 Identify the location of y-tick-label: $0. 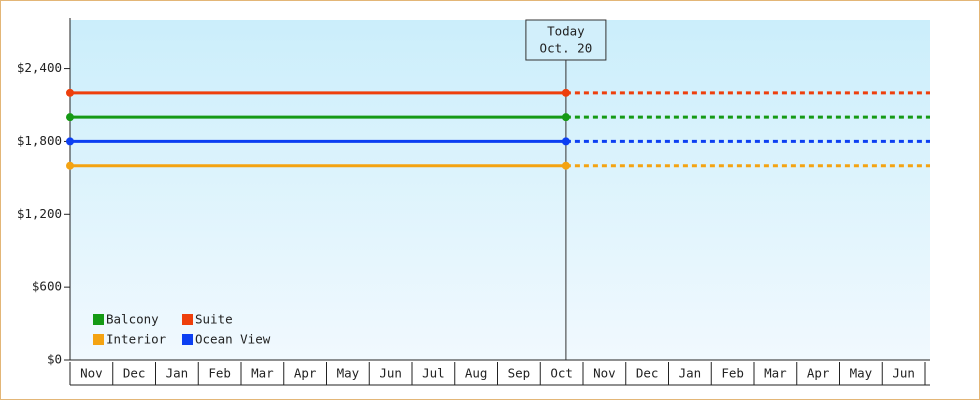
(54, 359).